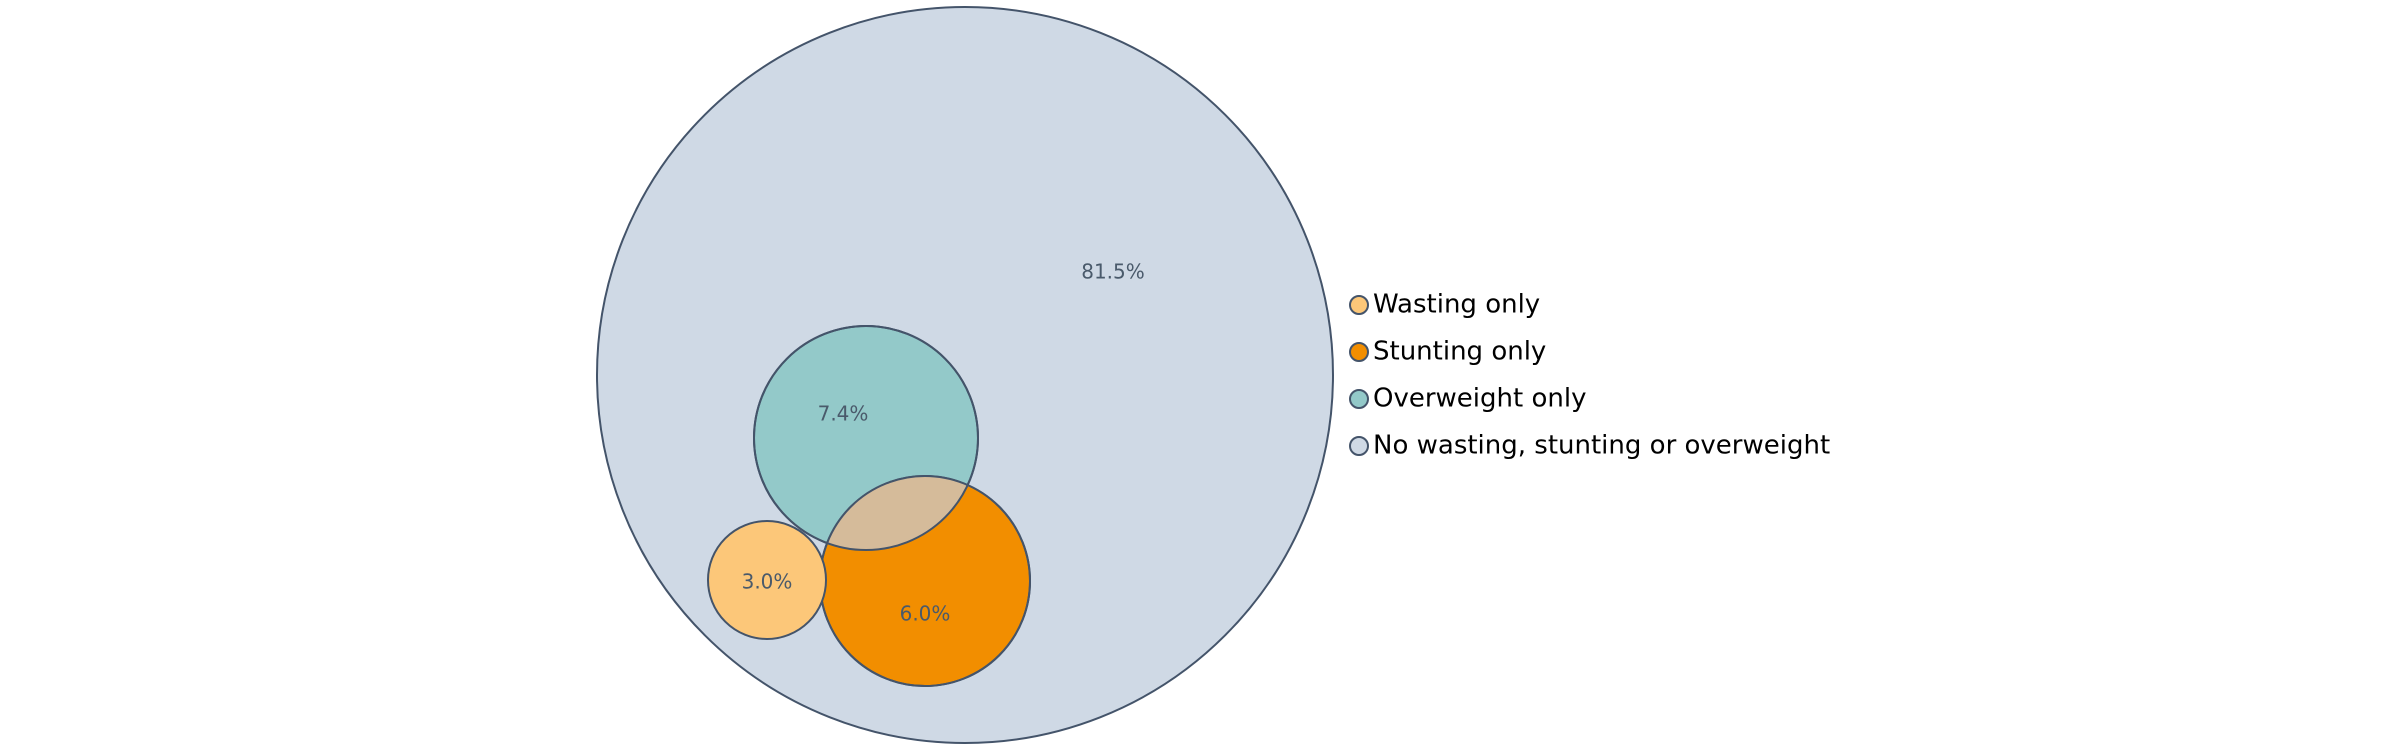  I want to click on legend-label: No wasting, stunting or overweight, so click(1601, 446).